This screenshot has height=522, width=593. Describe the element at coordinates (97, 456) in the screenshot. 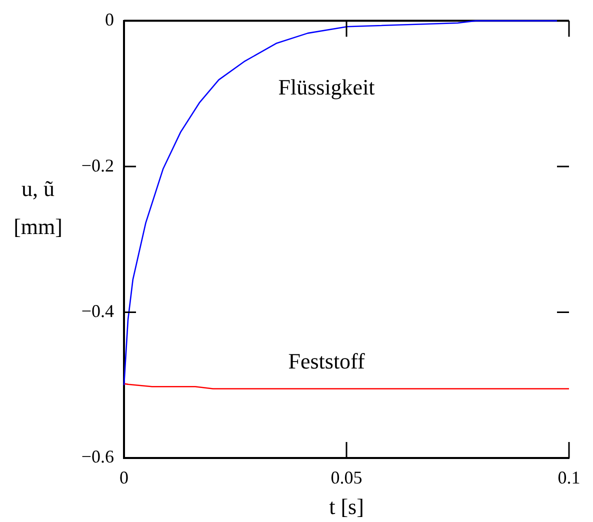

I see `y-tick-label: −0.6` at that location.